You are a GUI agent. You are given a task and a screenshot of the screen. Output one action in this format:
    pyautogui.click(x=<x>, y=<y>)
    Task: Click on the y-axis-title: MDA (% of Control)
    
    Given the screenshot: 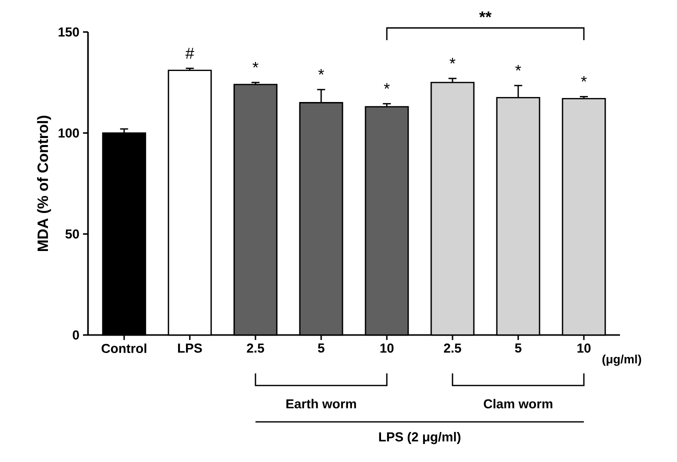 What is the action you would take?
    pyautogui.click(x=44, y=183)
    